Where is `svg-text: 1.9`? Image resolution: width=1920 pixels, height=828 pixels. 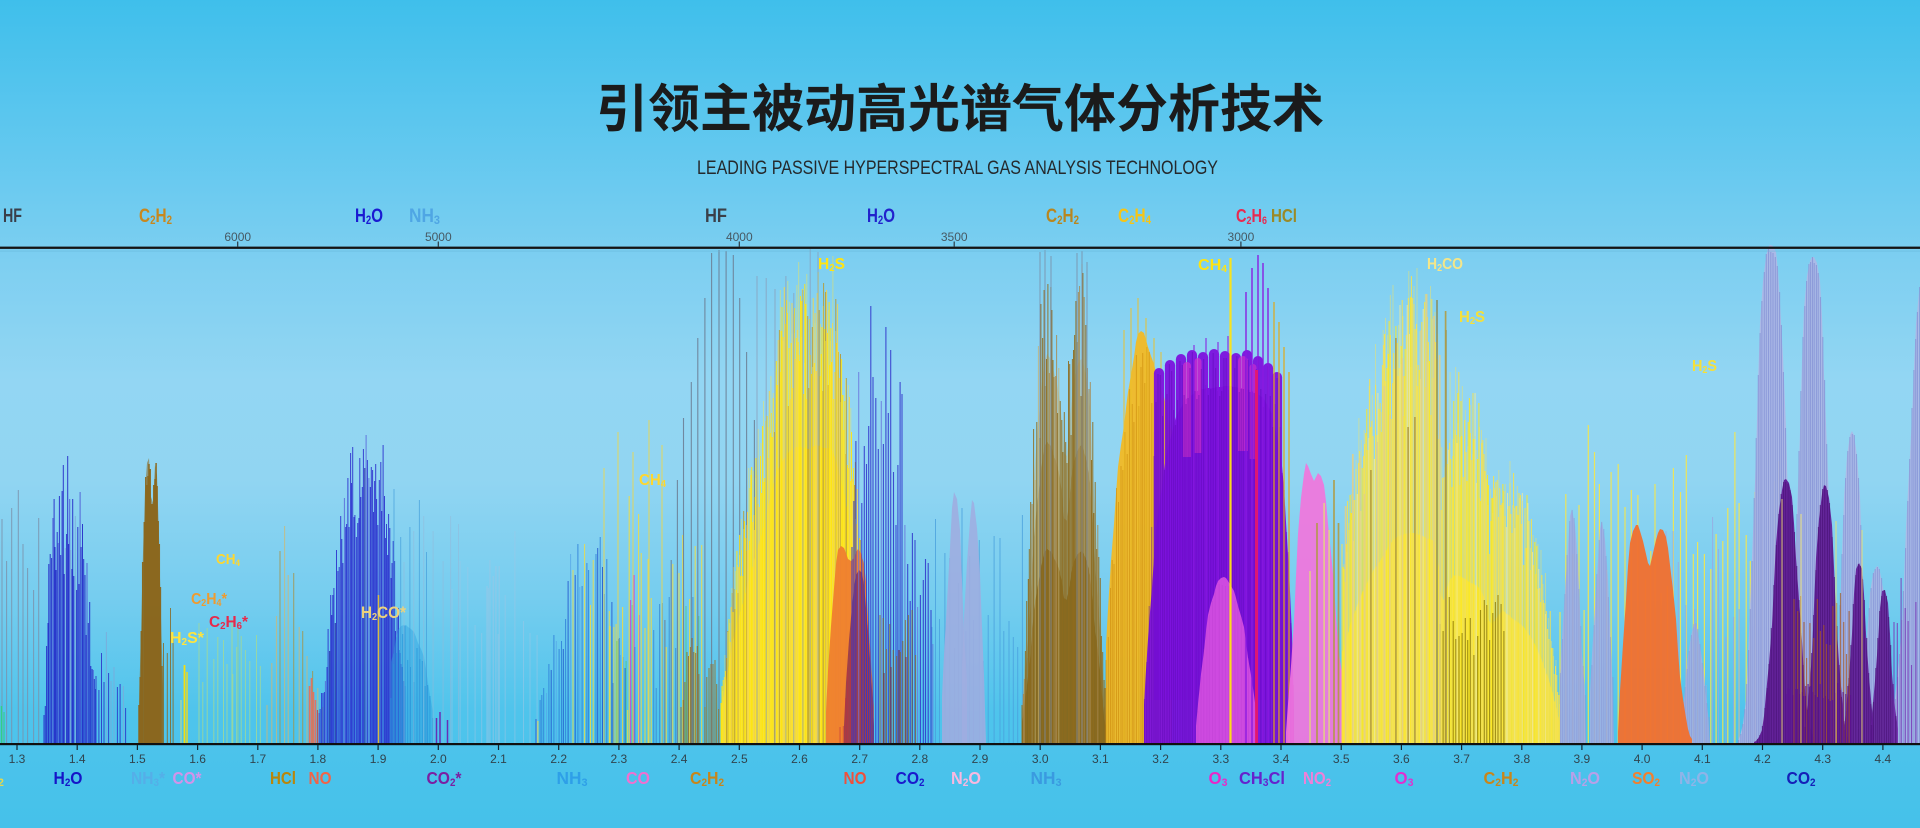 svg-text: 1.9 is located at coordinates (378, 759).